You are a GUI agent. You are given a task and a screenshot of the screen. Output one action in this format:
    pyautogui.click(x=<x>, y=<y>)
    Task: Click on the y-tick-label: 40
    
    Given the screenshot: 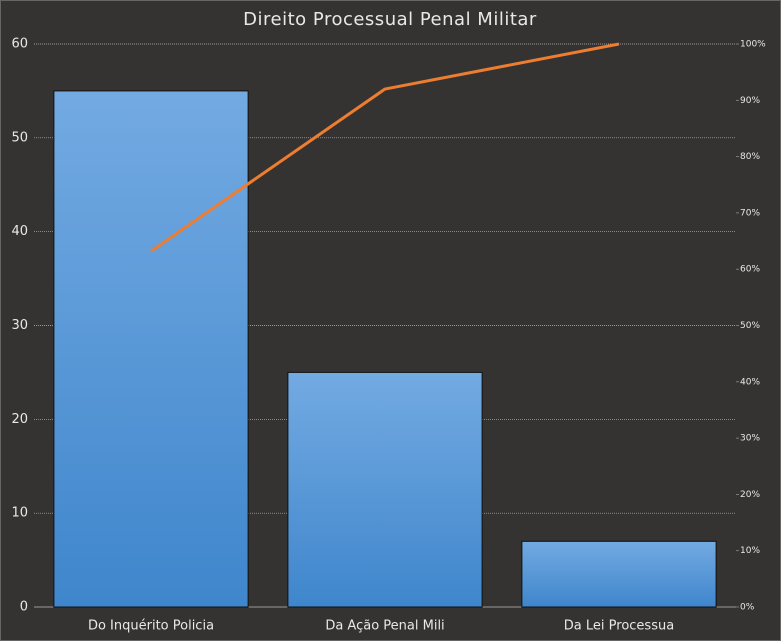 What is the action you would take?
    pyautogui.click(x=19, y=231)
    